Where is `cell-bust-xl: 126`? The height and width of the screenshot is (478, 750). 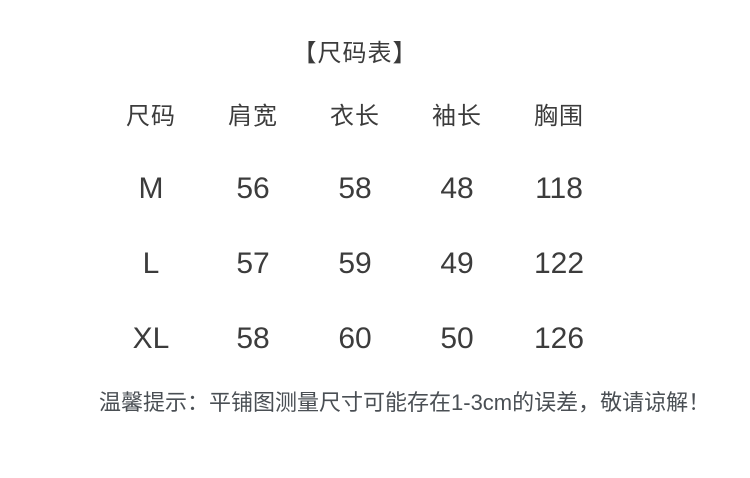 cell-bust-xl: 126 is located at coordinates (559, 338).